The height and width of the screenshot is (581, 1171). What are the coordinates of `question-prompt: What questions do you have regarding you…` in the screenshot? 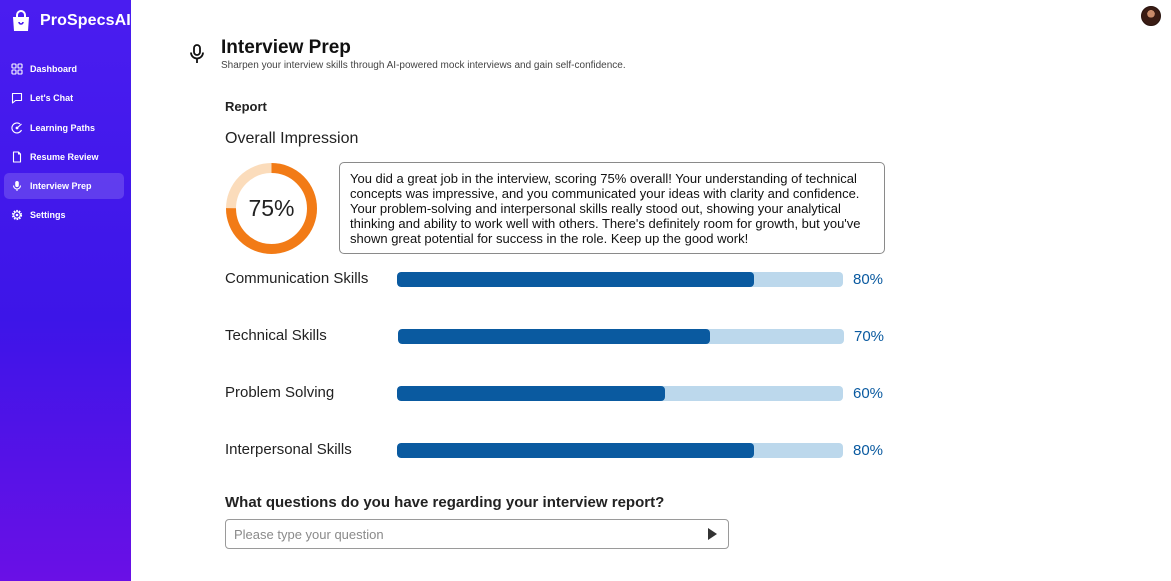 It's located at (445, 502).